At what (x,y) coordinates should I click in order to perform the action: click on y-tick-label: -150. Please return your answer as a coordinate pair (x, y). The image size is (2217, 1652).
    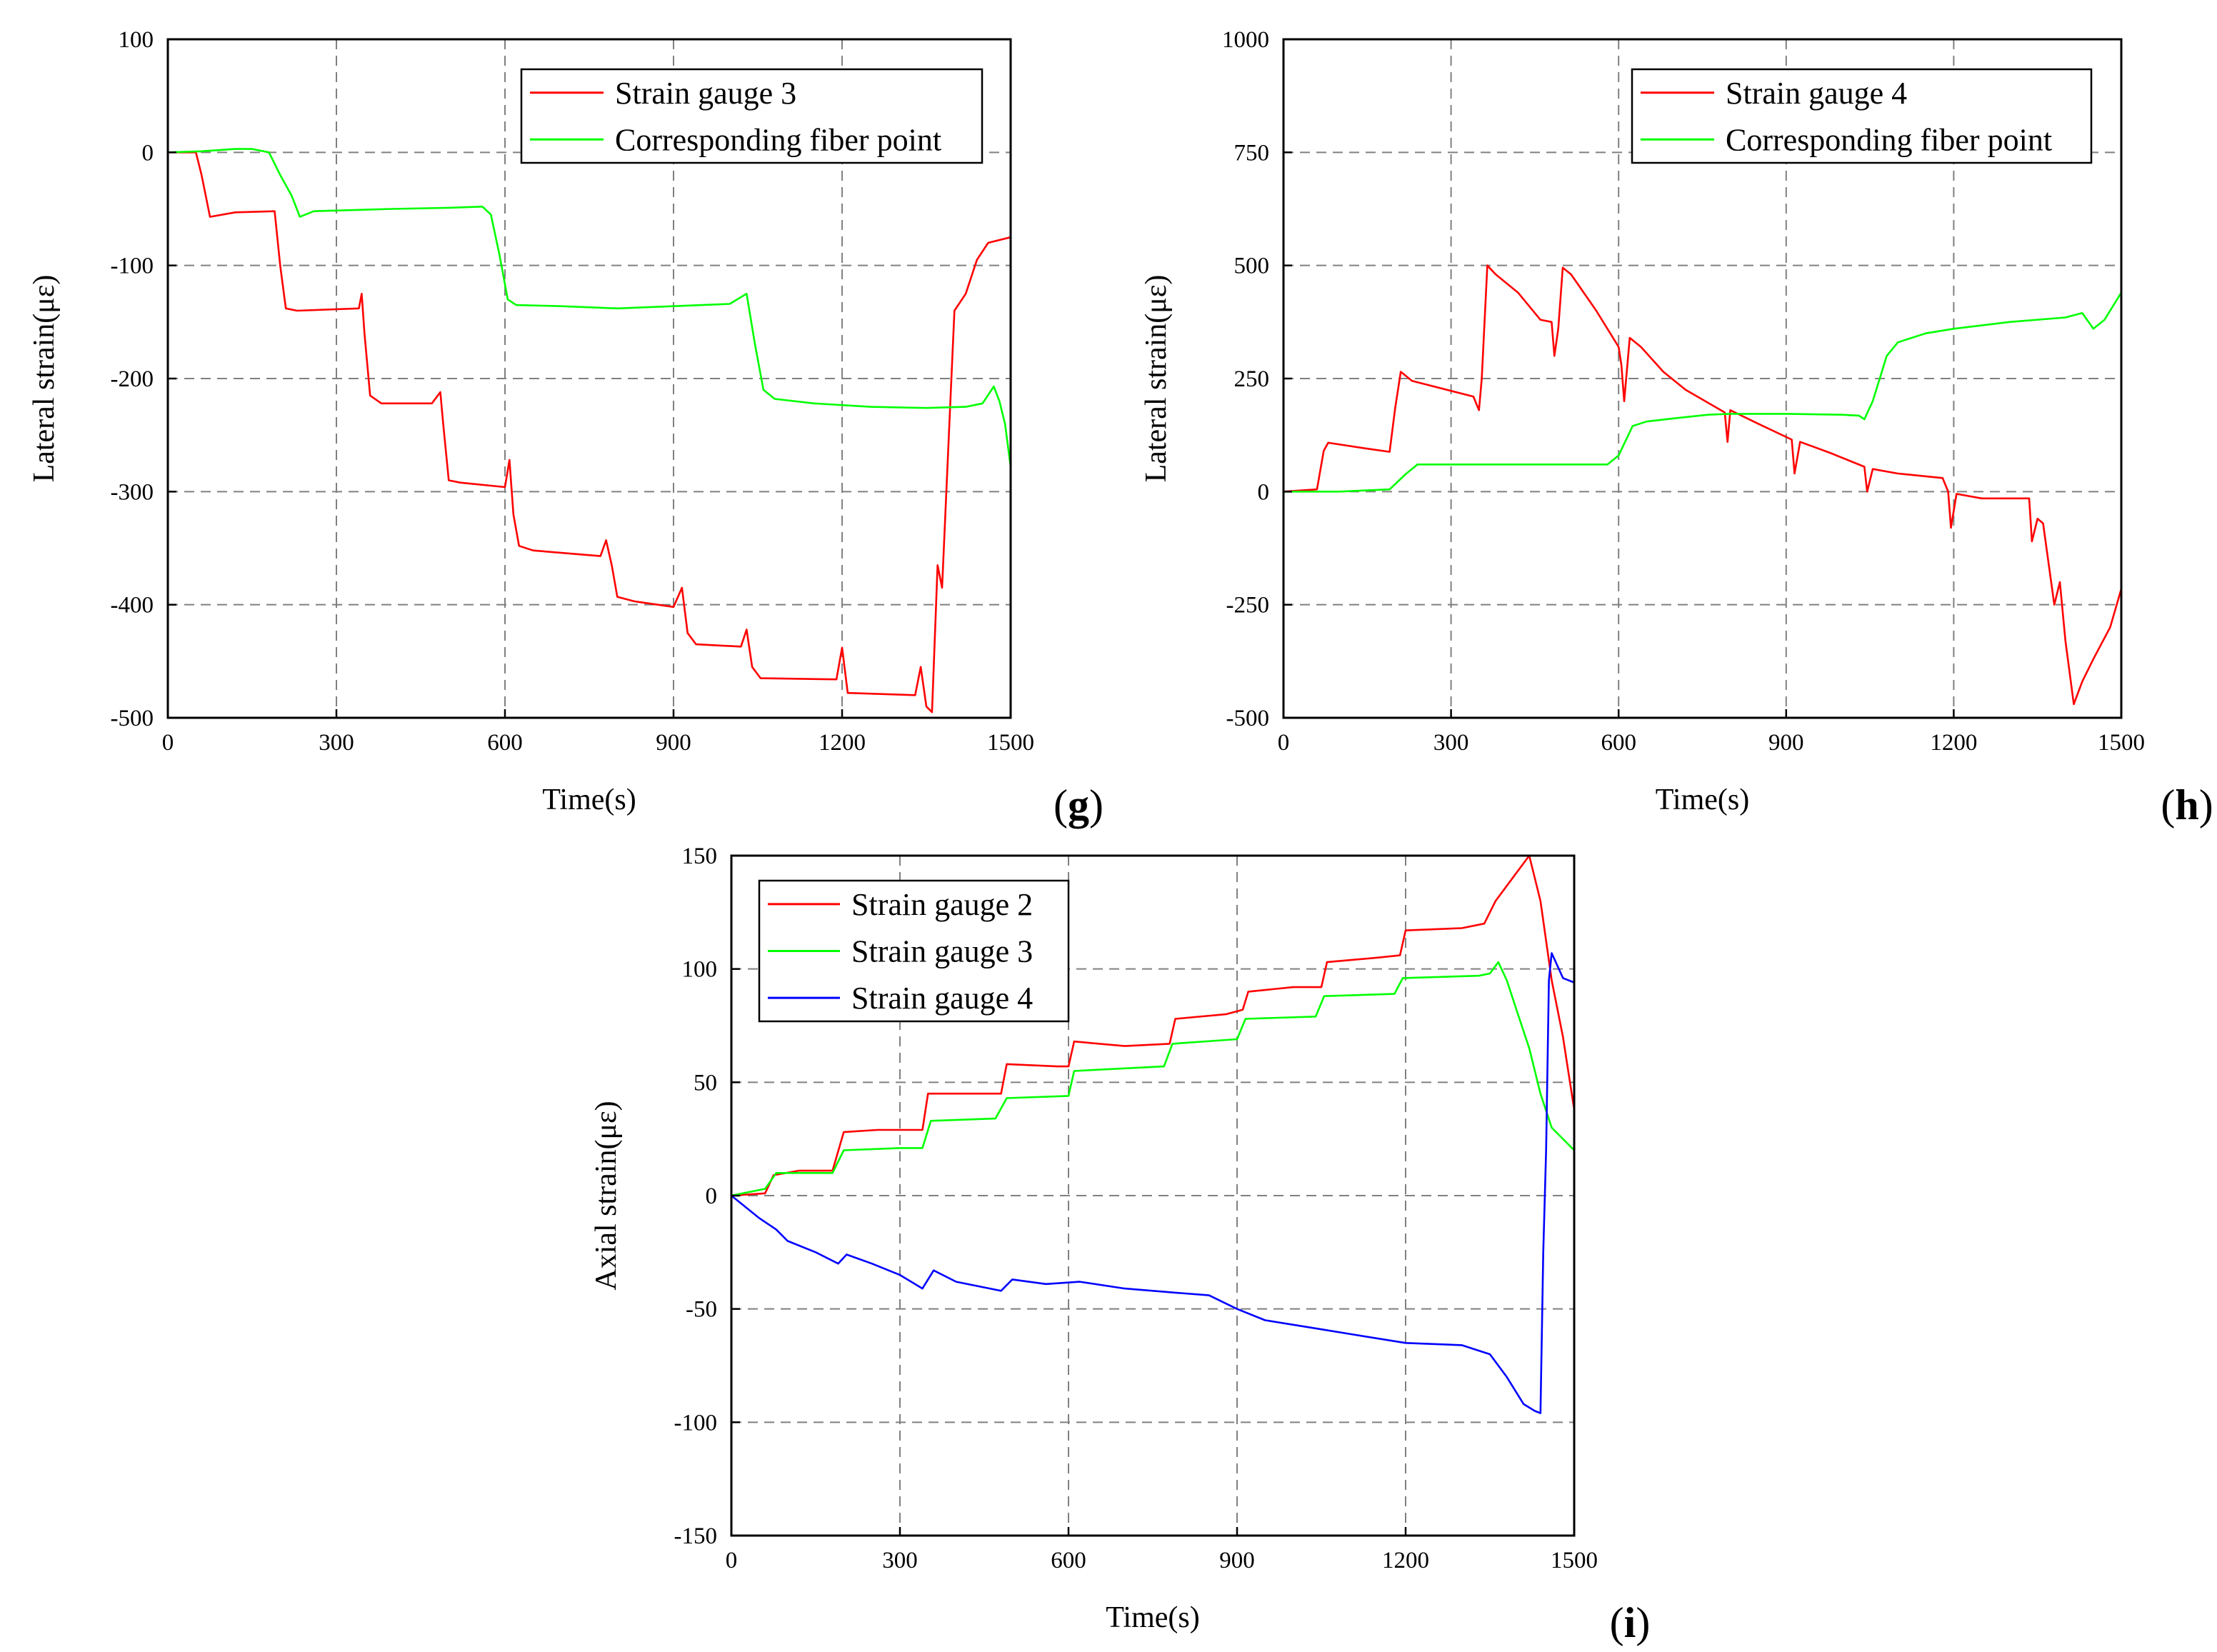
    Looking at the image, I should click on (696, 1536).